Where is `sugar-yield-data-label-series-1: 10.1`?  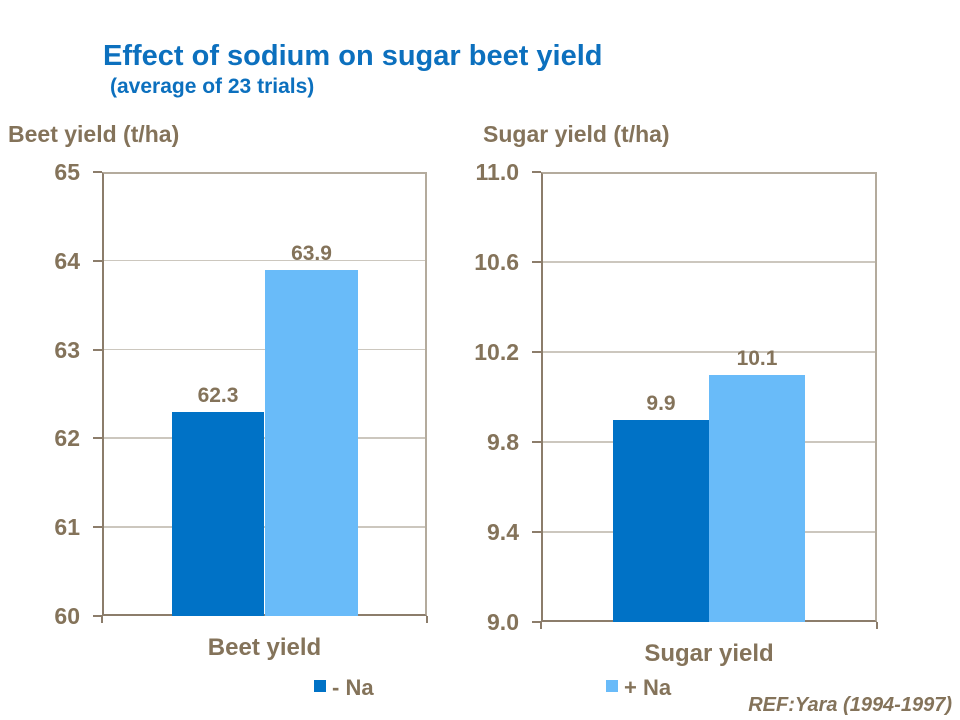
sugar-yield-data-label-series-1: 10.1 is located at coordinates (757, 358).